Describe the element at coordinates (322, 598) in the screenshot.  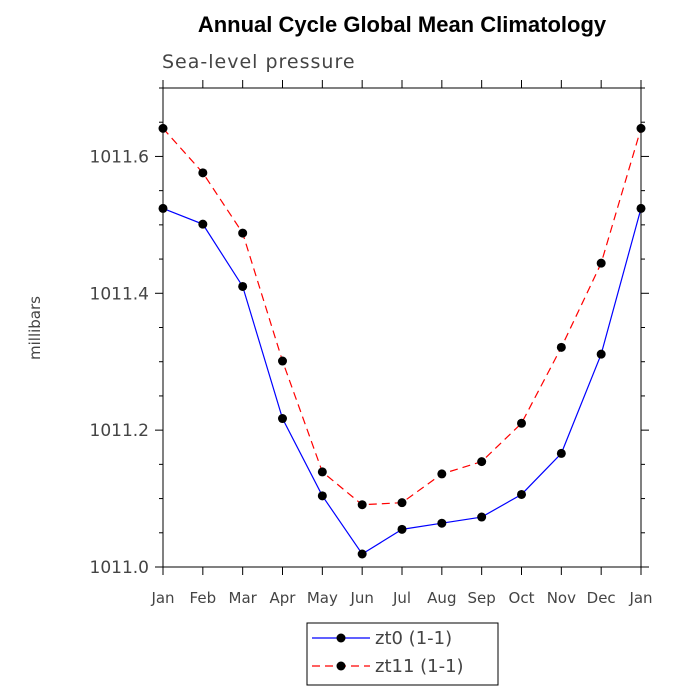
I see `x-tick-label: May` at that location.